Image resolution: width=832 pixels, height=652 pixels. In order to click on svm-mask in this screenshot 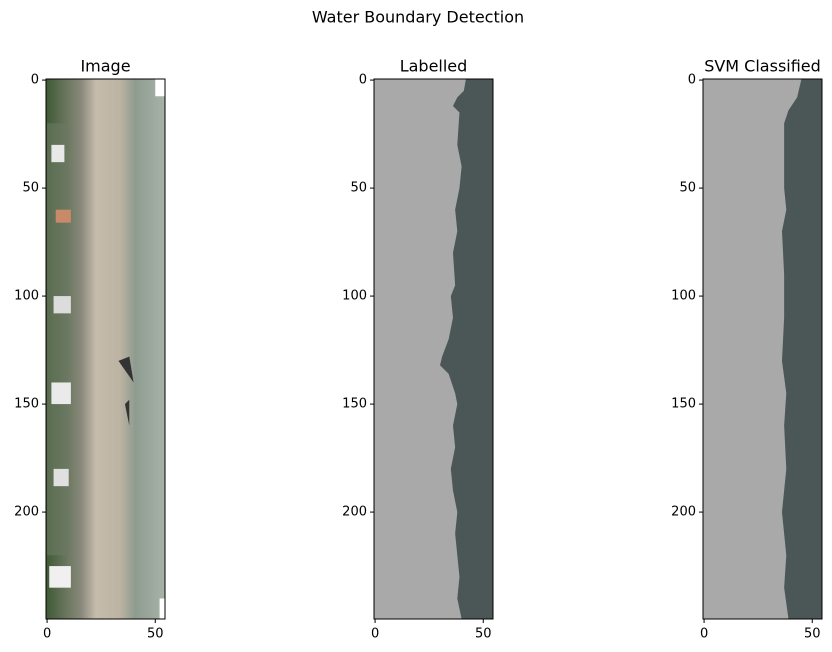, I will do `click(762, 349)`.